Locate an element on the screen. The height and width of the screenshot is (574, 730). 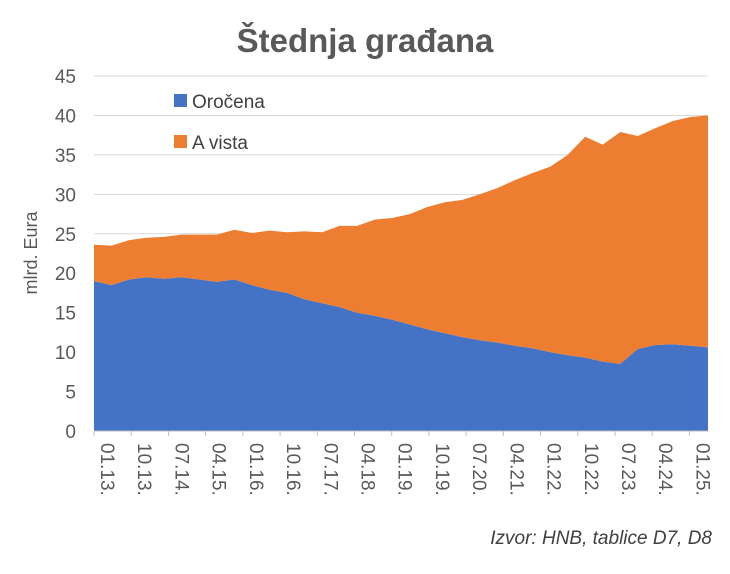
source-note: Izvor: HNB, tablice D7, D8 is located at coordinates (601, 538).